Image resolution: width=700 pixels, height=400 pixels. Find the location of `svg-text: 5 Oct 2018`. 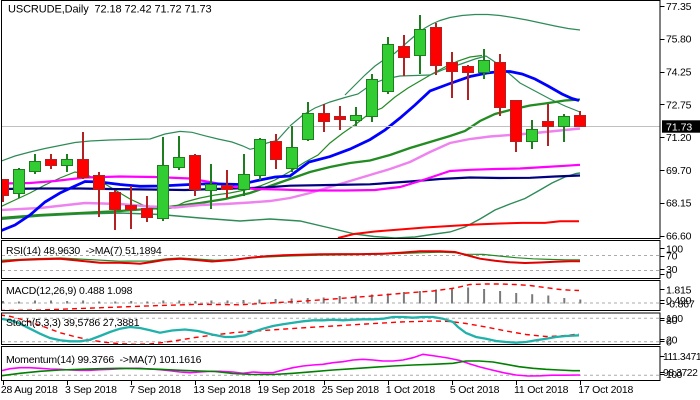

svg-text: 5 Oct 2018 is located at coordinates (475, 390).